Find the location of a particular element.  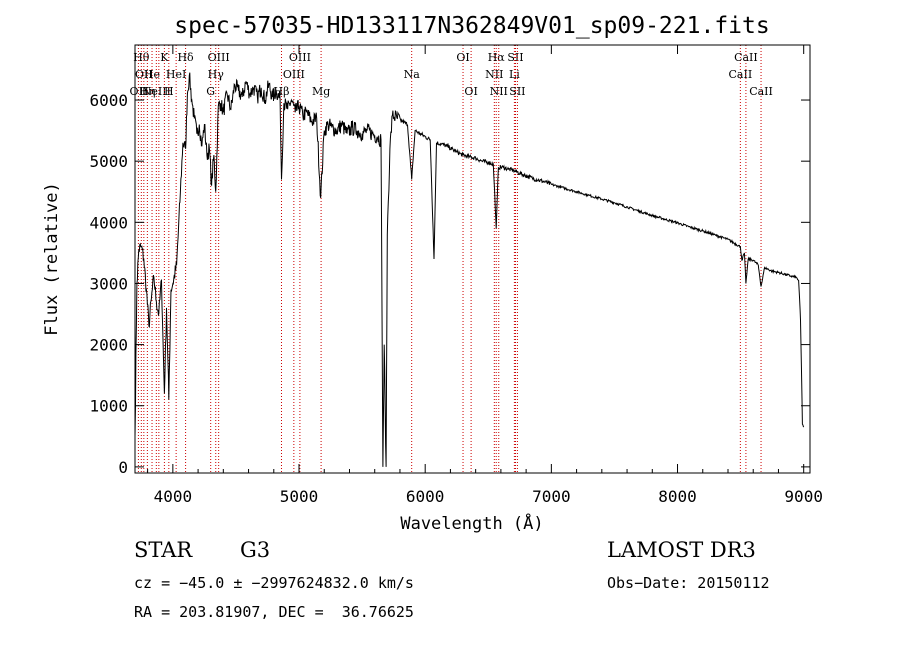

marker-label-13: OIII is located at coordinates (219, 57).